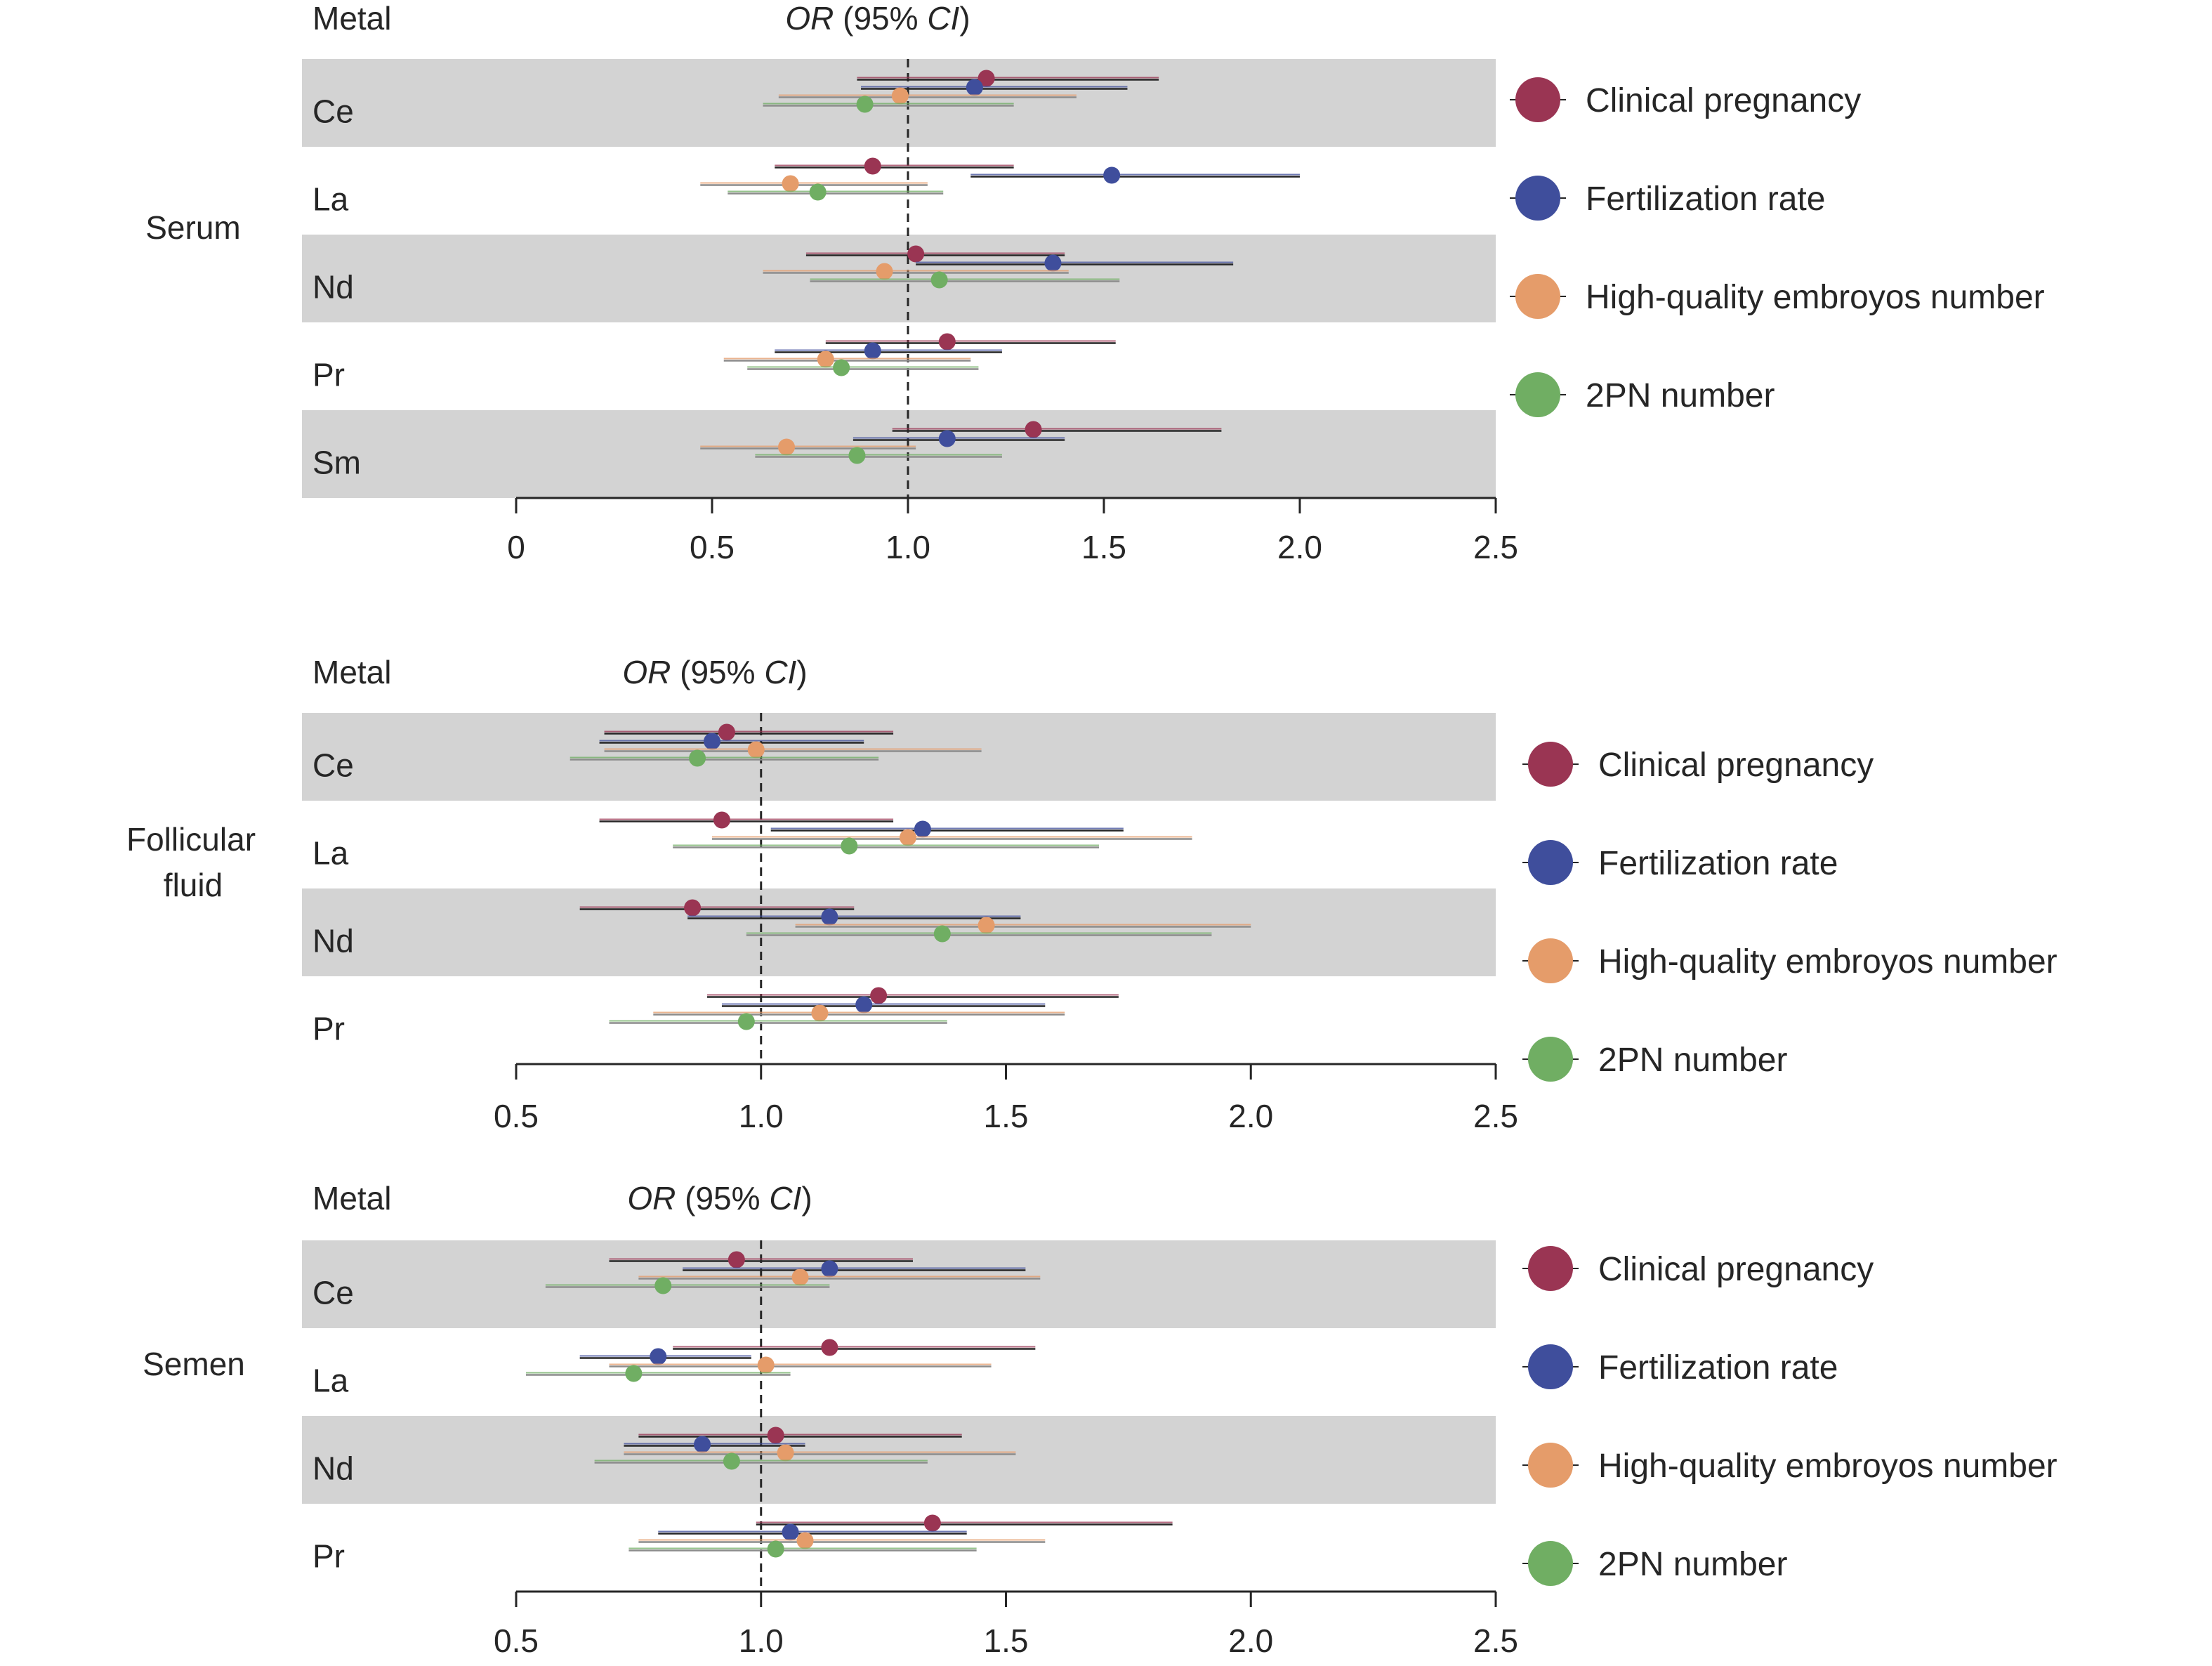 The image size is (2212, 1666). What do you see at coordinates (191, 839) in the screenshot?
I see `group-label-follicular-line-1: Follicular` at bounding box center [191, 839].